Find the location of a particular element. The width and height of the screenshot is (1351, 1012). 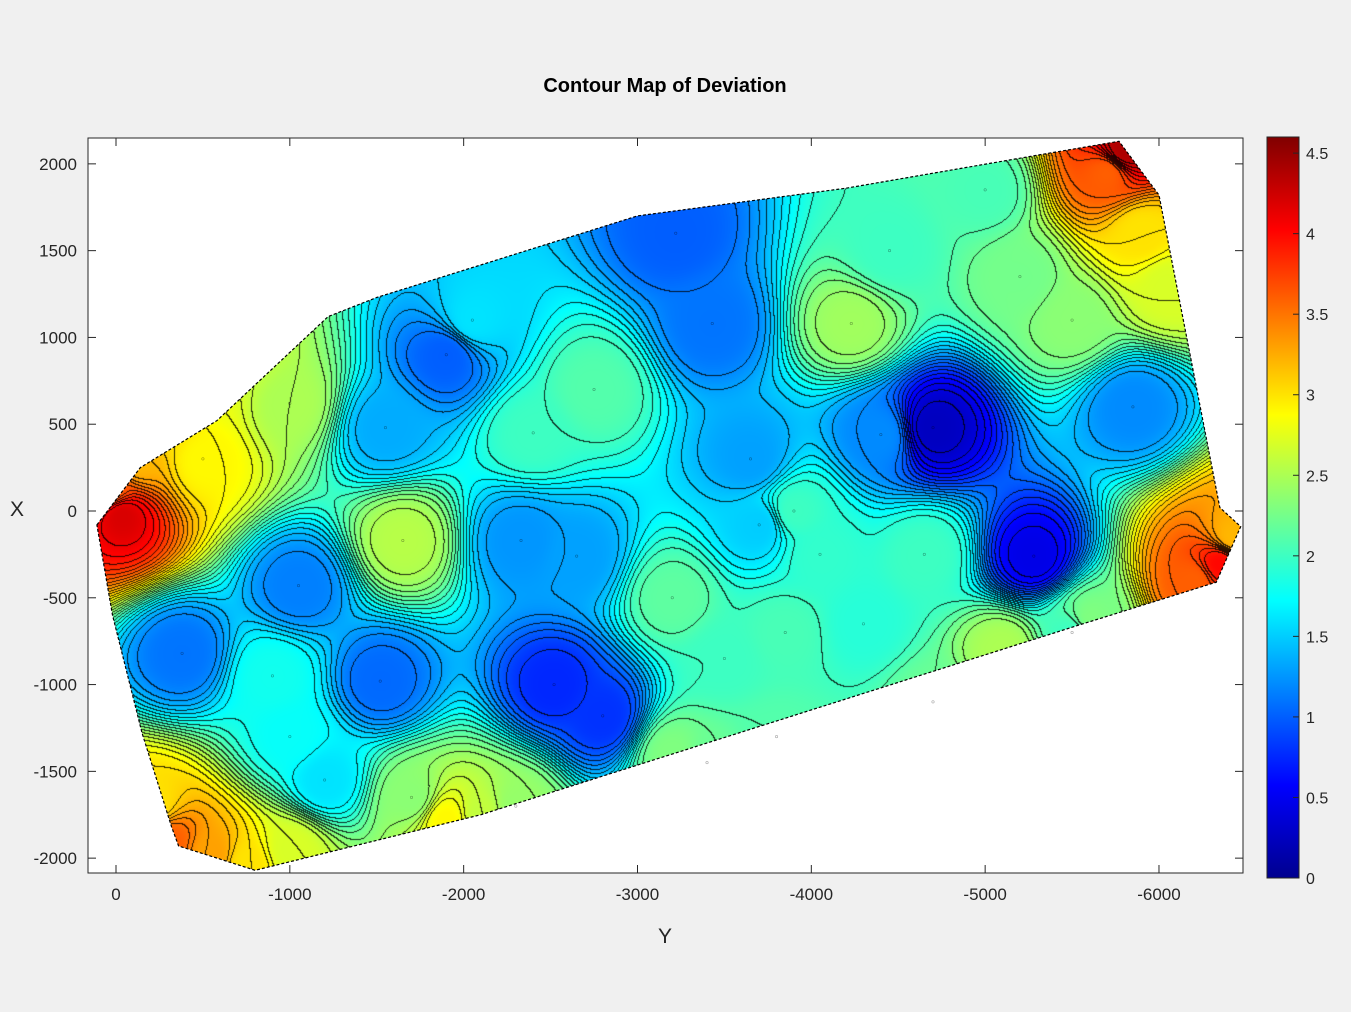

colorbar-tick-label: 1.5 is located at coordinates (1317, 637).